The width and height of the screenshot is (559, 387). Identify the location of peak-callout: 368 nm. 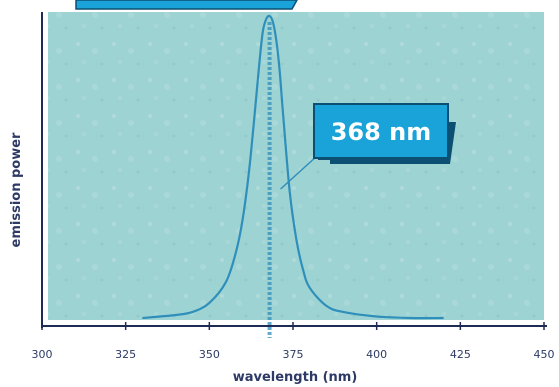
(368, 146).